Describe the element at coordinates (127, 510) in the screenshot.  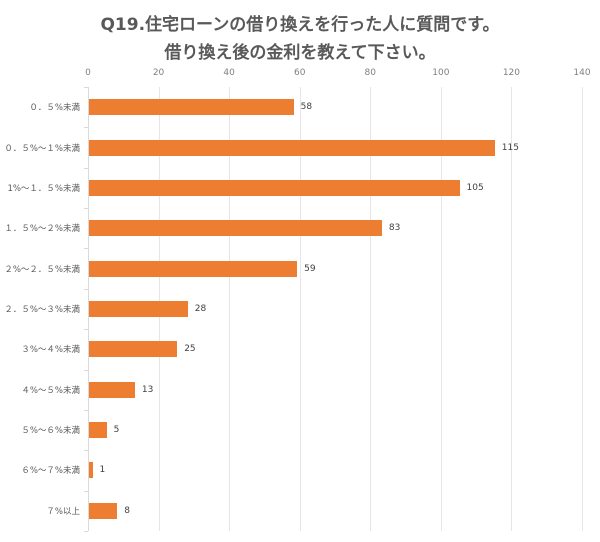
I see `bar-value-label: 8` at that location.